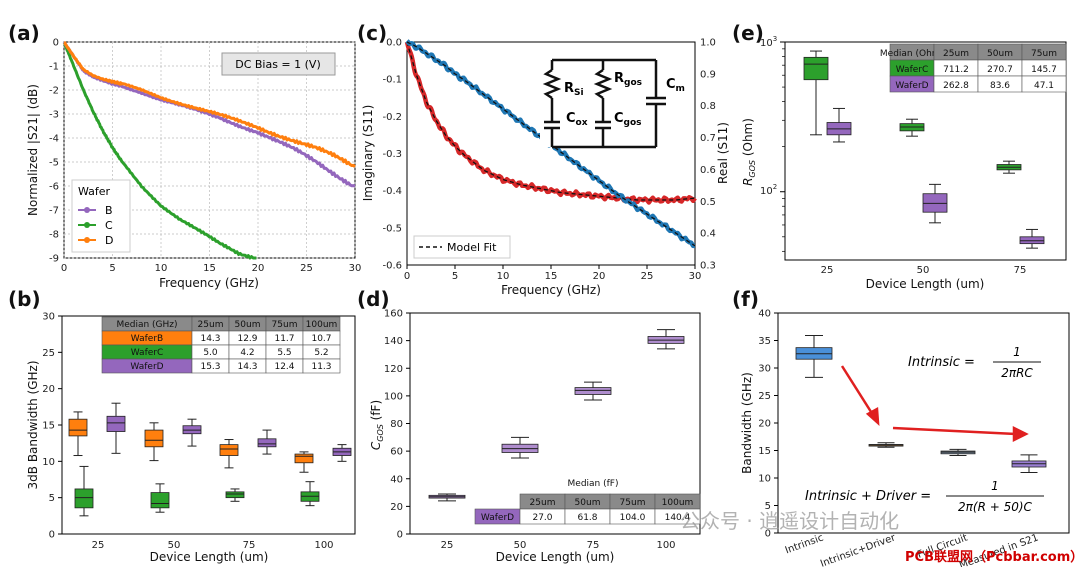 This screenshot has width=1080, height=571. What do you see at coordinates (678, 518) in the screenshot?
I see `table-d-cell-text: 140.4` at bounding box center [678, 518].